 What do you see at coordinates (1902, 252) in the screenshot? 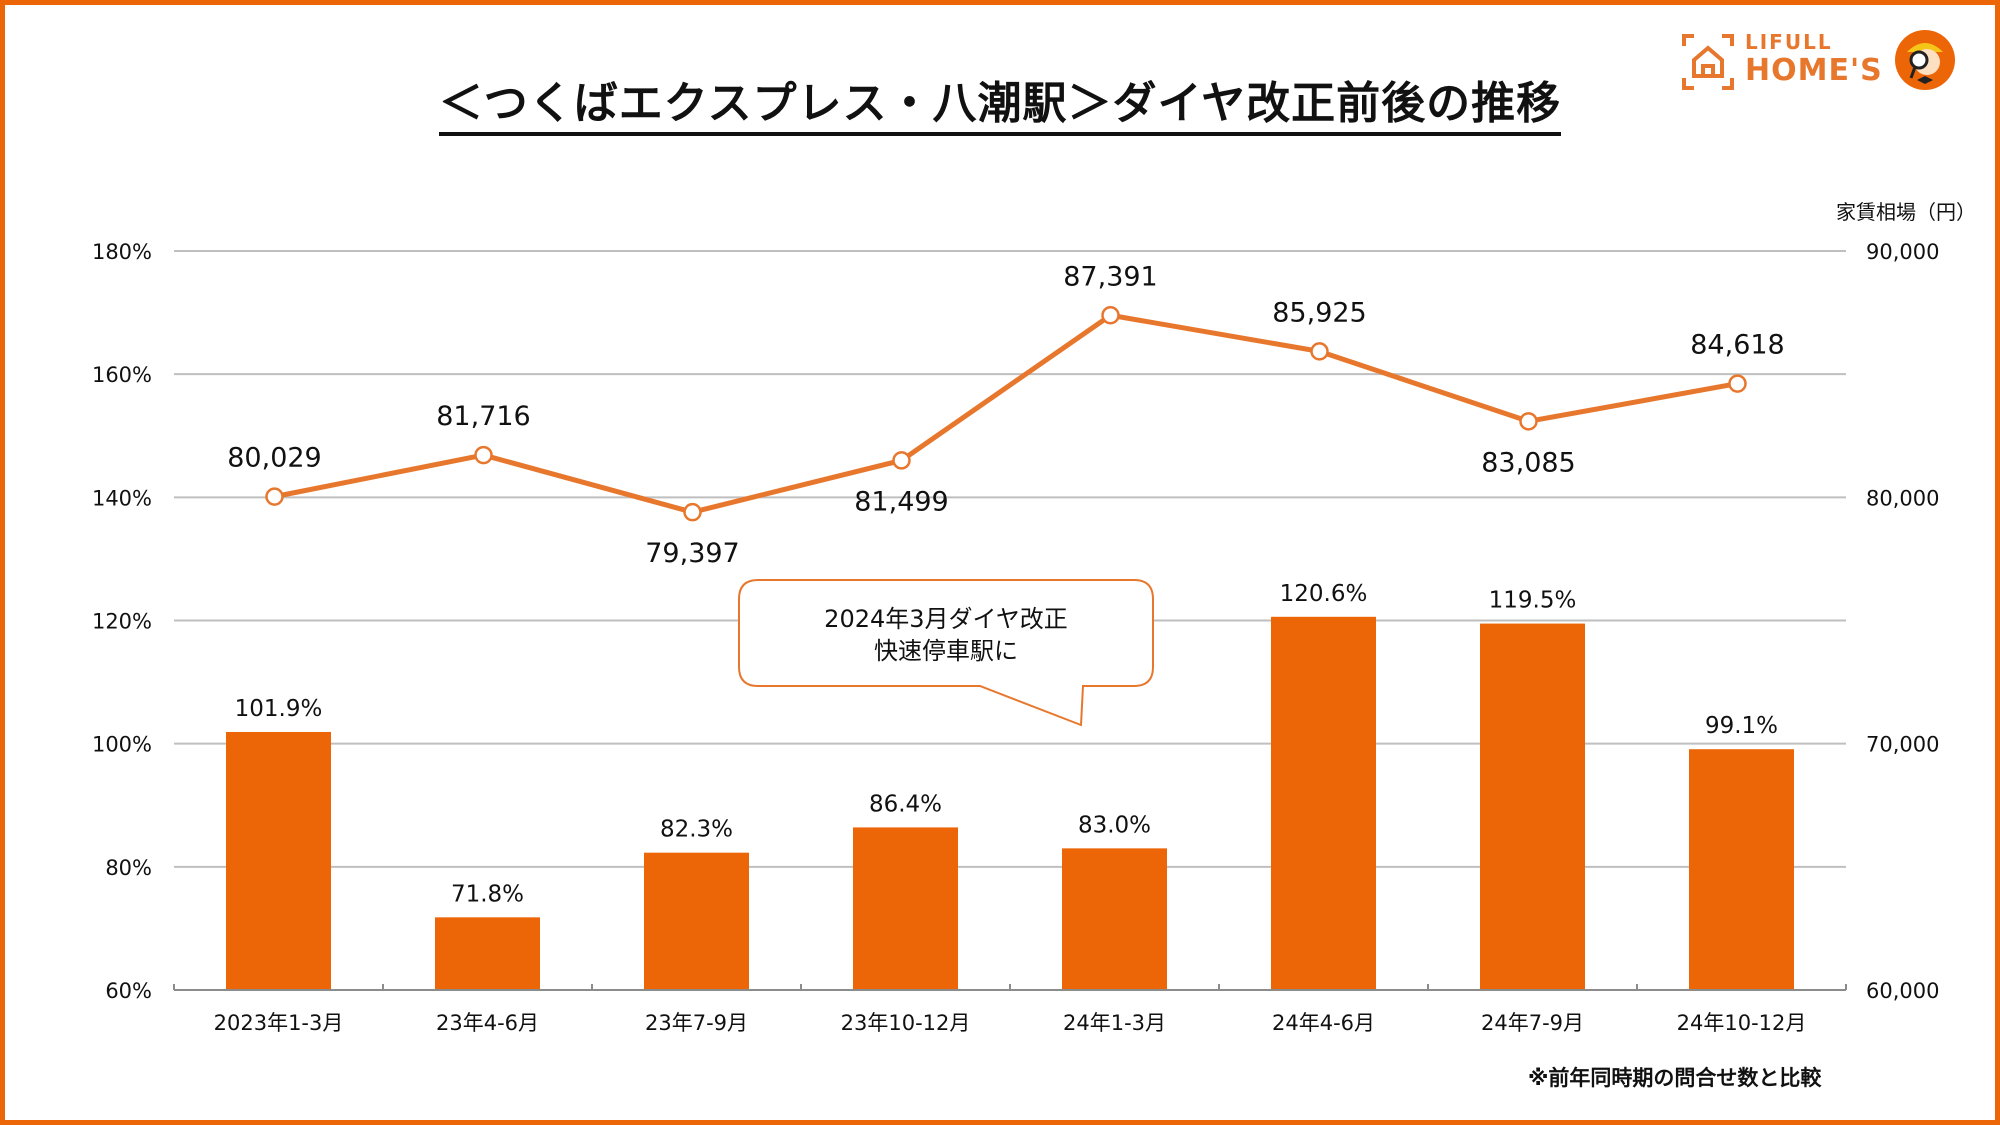
I see `right-axis-tick-label: 90,000` at bounding box center [1902, 252].